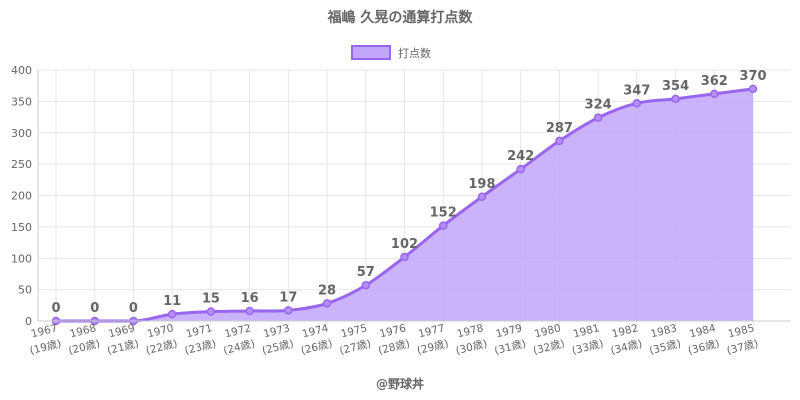 This screenshot has width=800, height=400. I want to click on x-tick-group: 1983(35歳), so click(665, 339).